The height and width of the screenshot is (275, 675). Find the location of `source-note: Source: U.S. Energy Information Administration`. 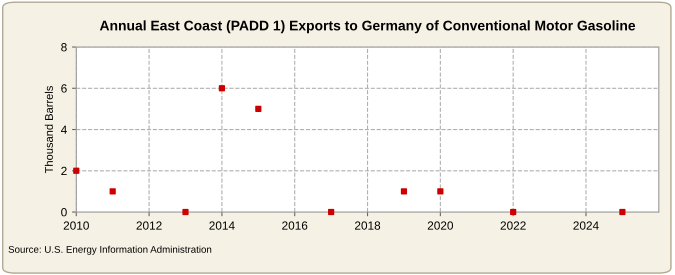

source-note: Source: U.S. Energy Information Administration is located at coordinates (110, 250).